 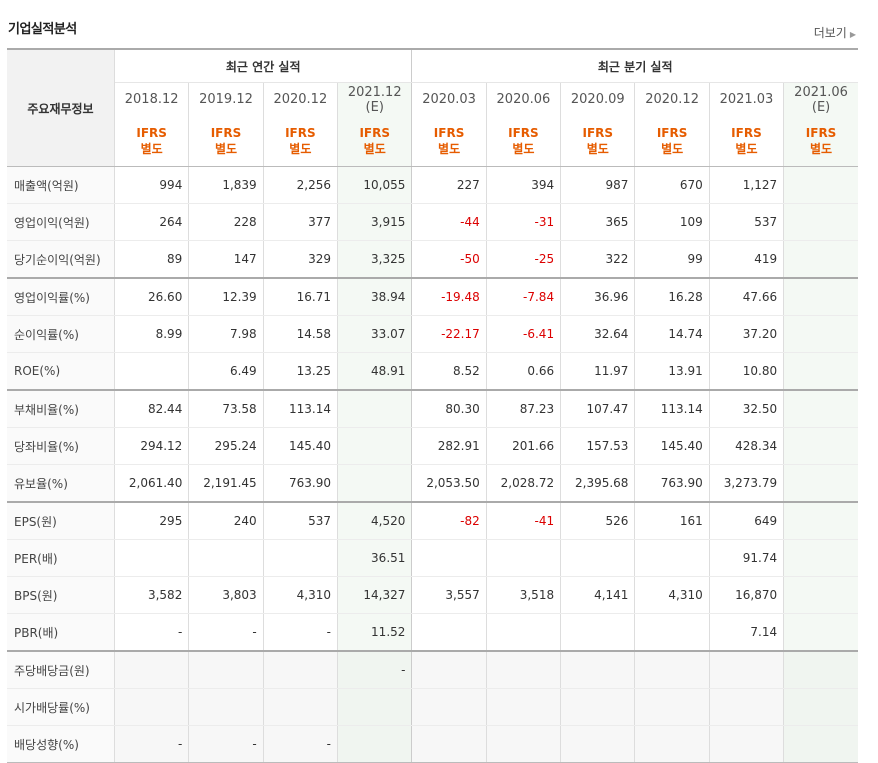 I want to click on table-cell: -82, so click(x=449, y=521).